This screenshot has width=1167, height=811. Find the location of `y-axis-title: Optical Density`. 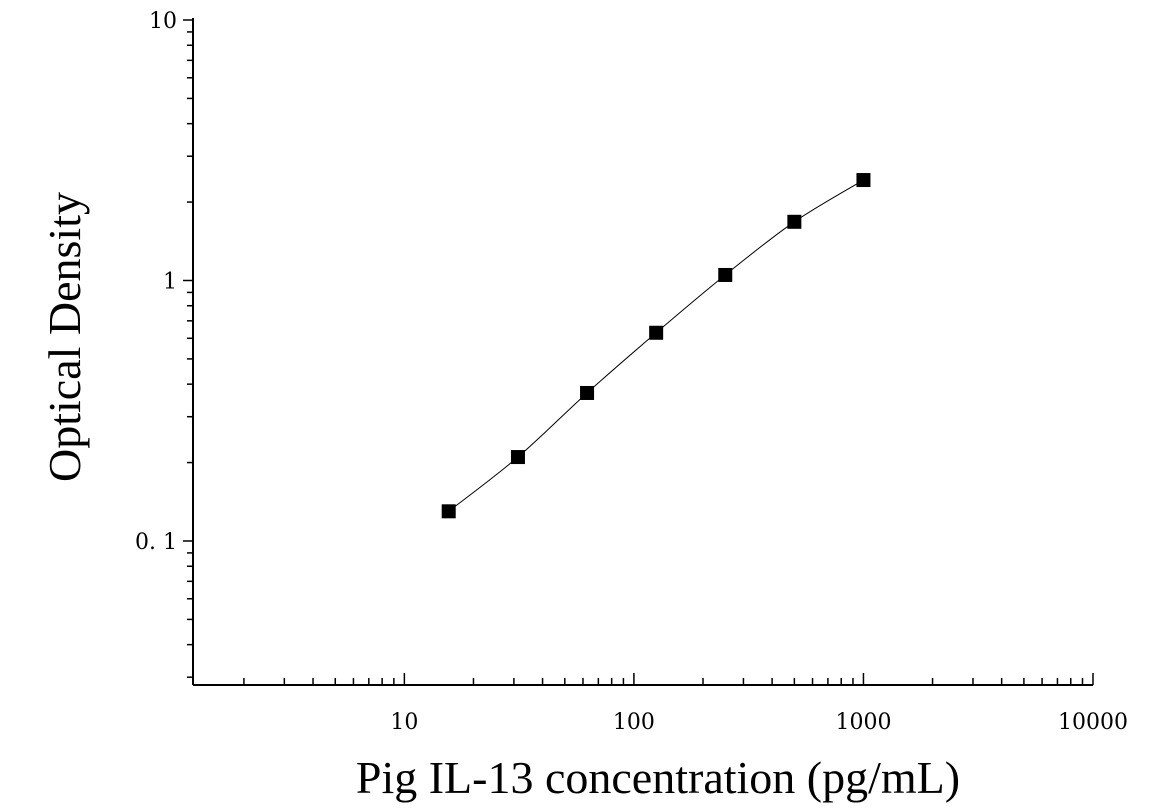

y-axis-title: Optical Density is located at coordinates (64, 337).